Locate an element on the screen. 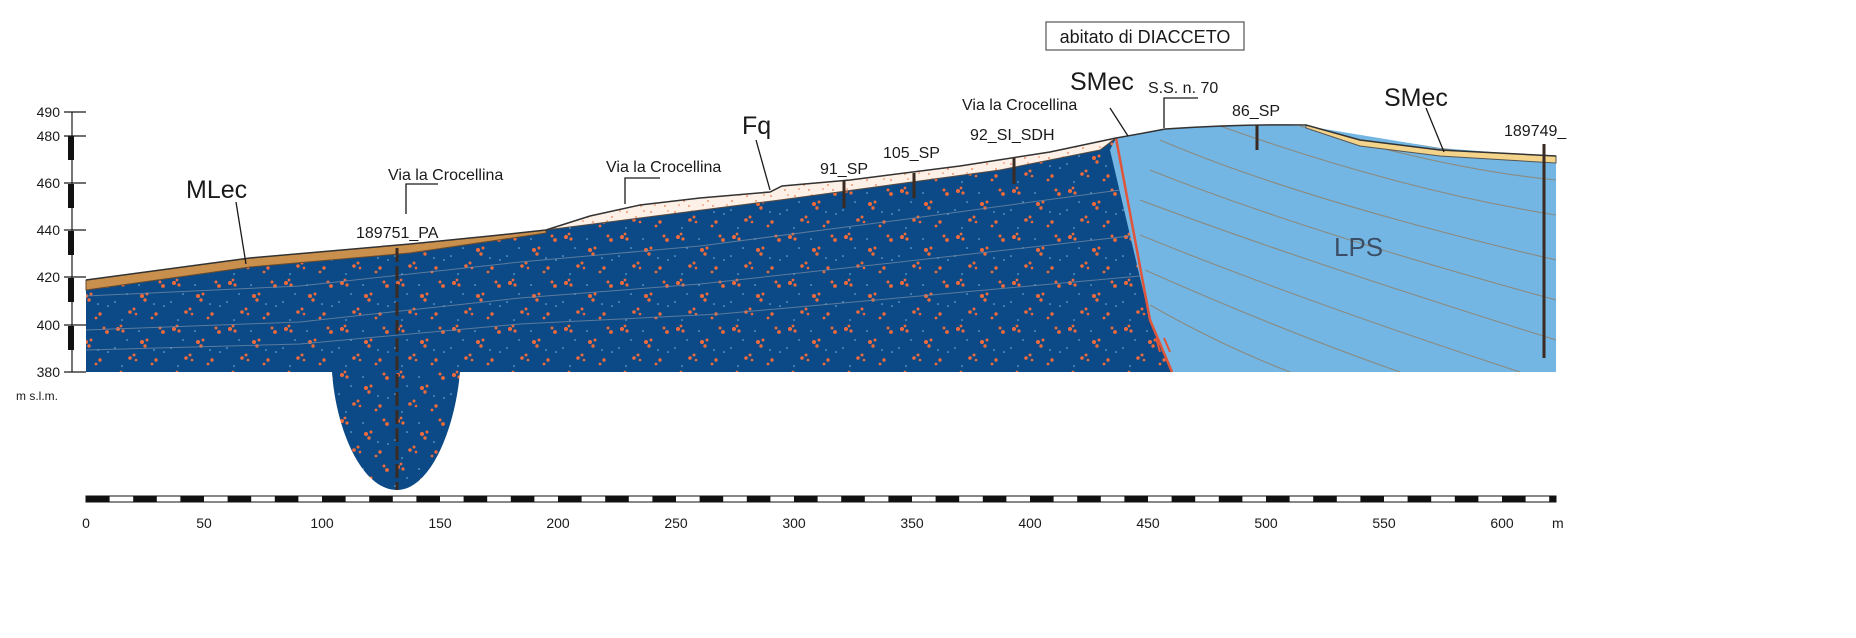 The image size is (1856, 638). unit-label-smec-left: SMec is located at coordinates (1102, 82).